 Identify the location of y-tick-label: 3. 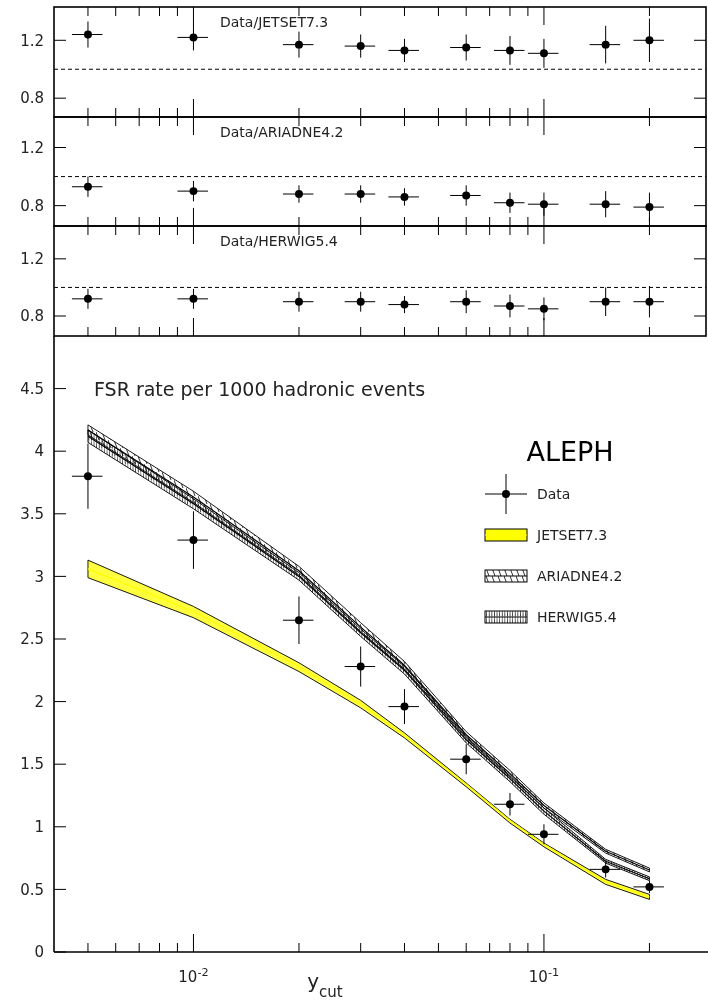
(39, 576).